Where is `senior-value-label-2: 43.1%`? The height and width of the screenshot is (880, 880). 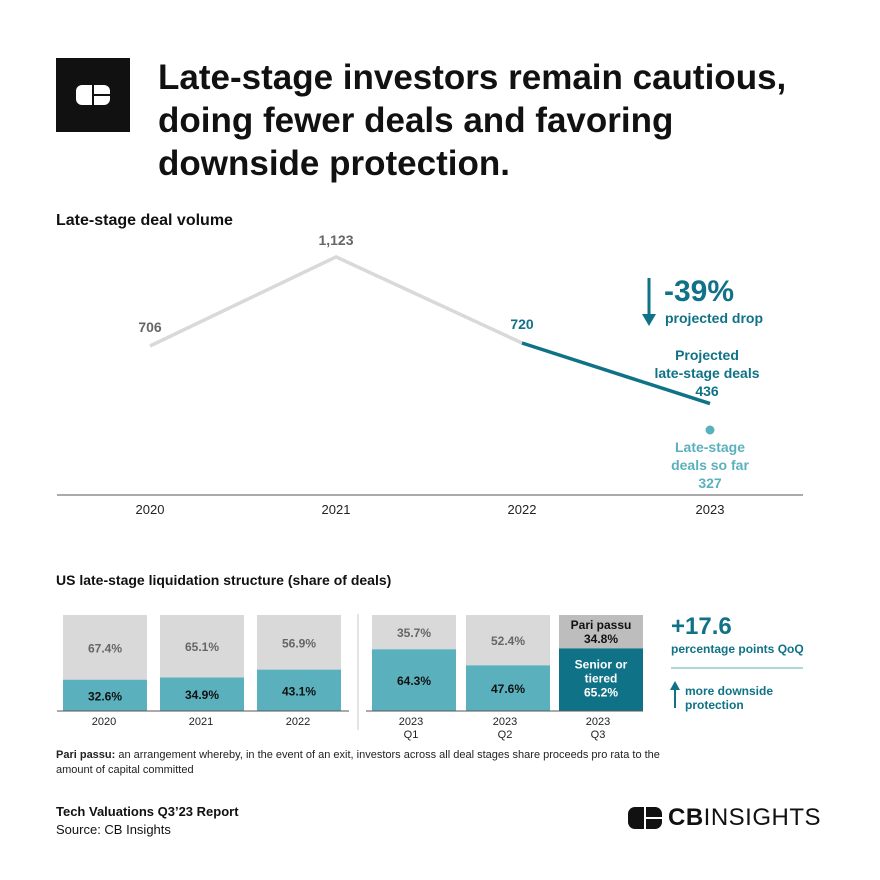 senior-value-label-2: 43.1% is located at coordinates (299, 691).